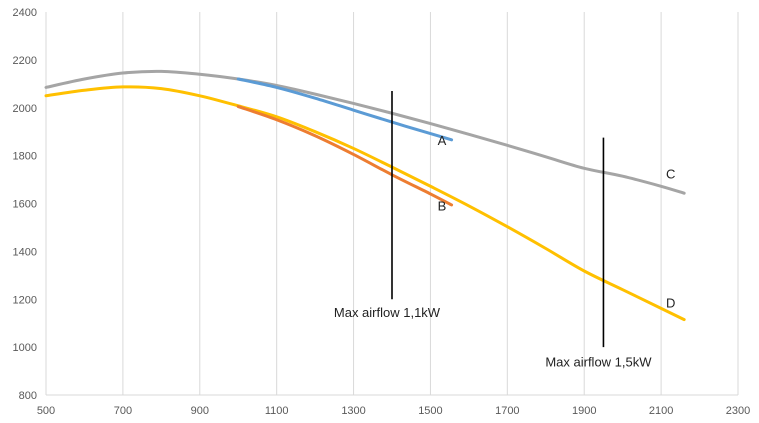  I want to click on series-line-A, so click(345, 109).